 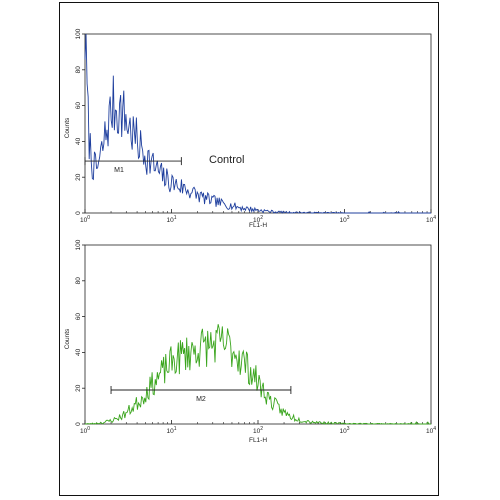 I want to click on sample-histogram-line, so click(x=258, y=374).